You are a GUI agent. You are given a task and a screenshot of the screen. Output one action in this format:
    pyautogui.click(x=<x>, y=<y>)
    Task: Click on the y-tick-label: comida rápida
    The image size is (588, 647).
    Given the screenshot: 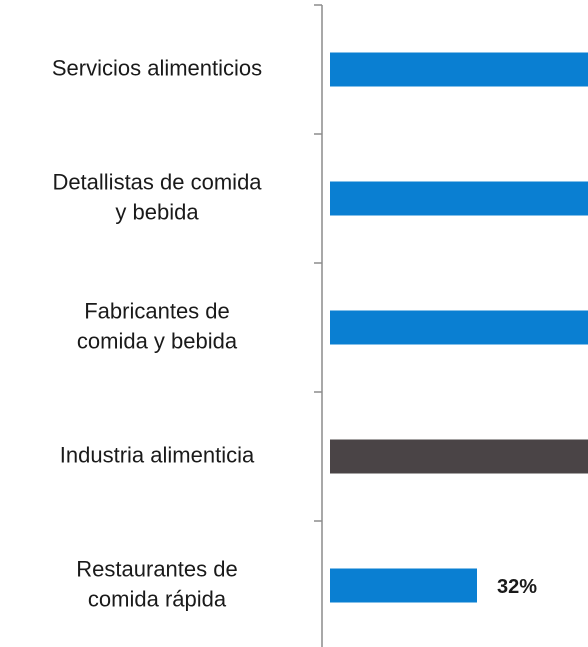 What is the action you would take?
    pyautogui.click(x=157, y=598)
    